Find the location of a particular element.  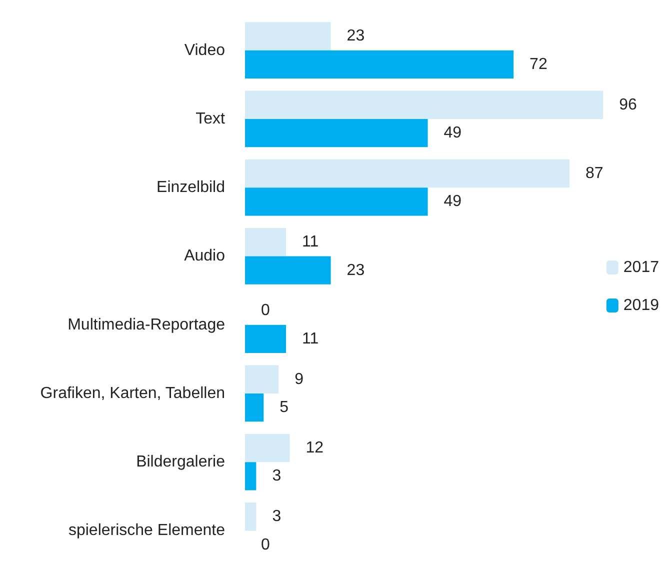

data-label: 87 is located at coordinates (595, 173).